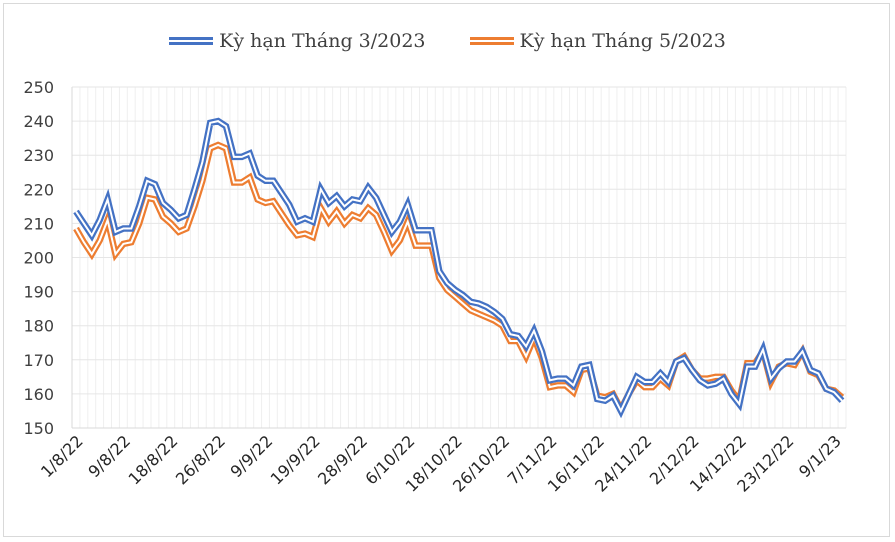 The height and width of the screenshot is (542, 895). I want to click on chart-legend: Kỳ hạn Tháng 3/2023 Kỳ hạn Tháng 5/2023, so click(447, 41).